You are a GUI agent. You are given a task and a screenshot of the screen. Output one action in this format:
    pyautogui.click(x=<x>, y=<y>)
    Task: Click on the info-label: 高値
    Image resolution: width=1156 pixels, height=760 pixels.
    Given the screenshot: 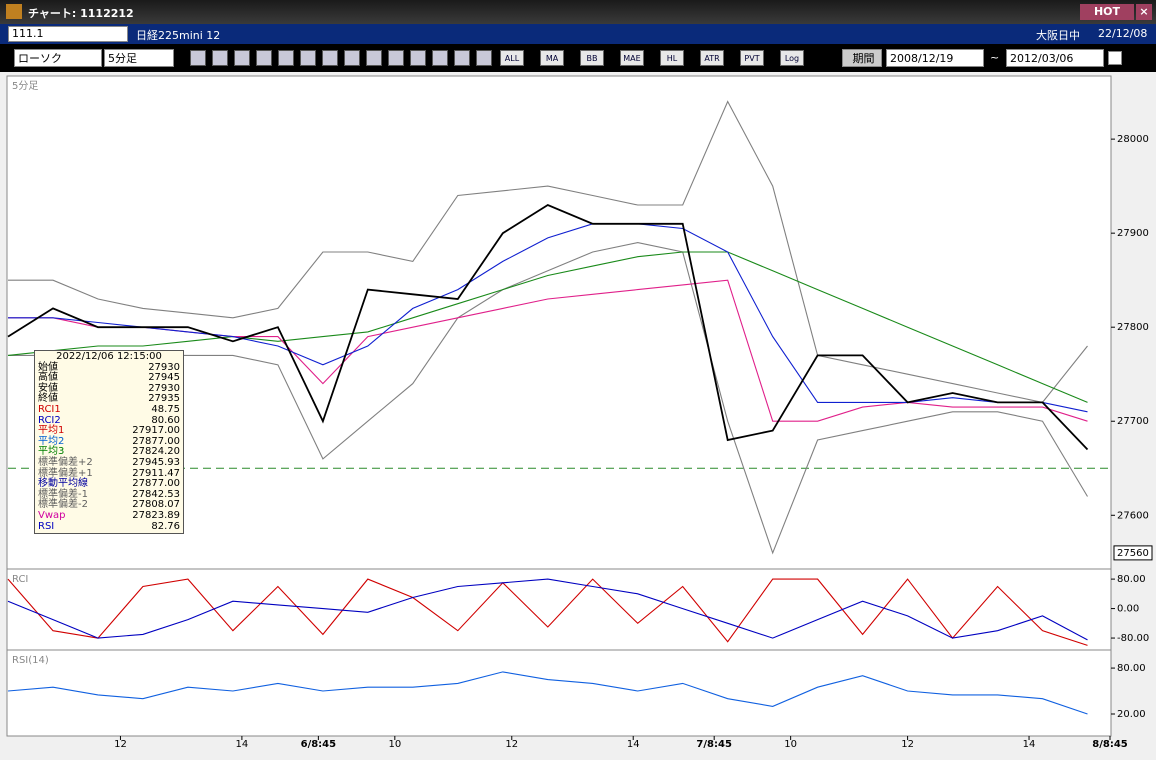 What is the action you would take?
    pyautogui.click(x=48, y=378)
    